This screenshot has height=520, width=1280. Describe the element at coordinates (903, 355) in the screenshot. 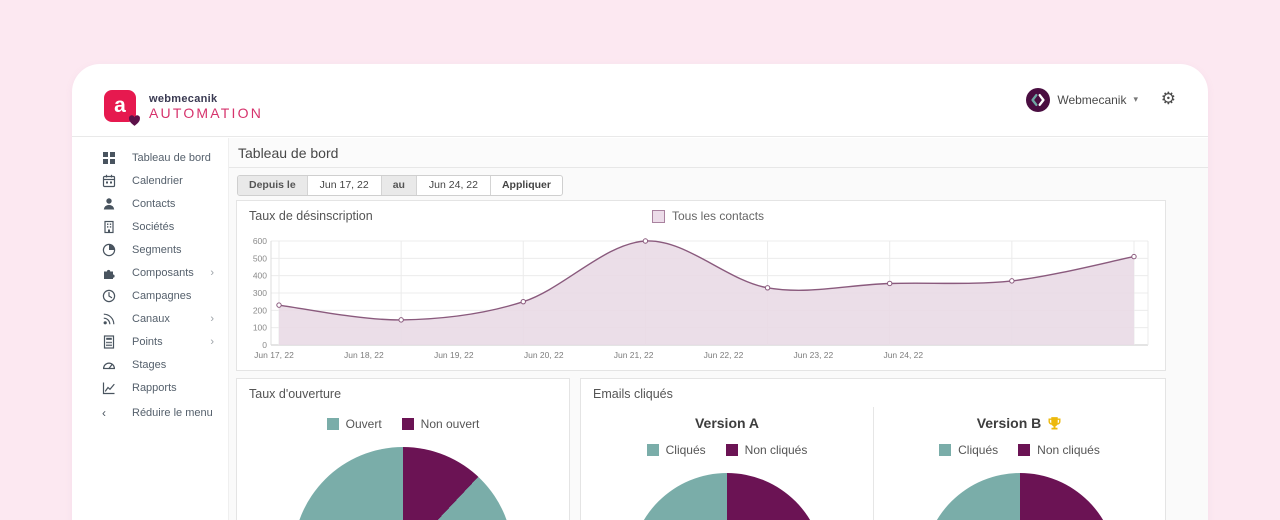

I see `svg-text: Jun 24, 22` at that location.